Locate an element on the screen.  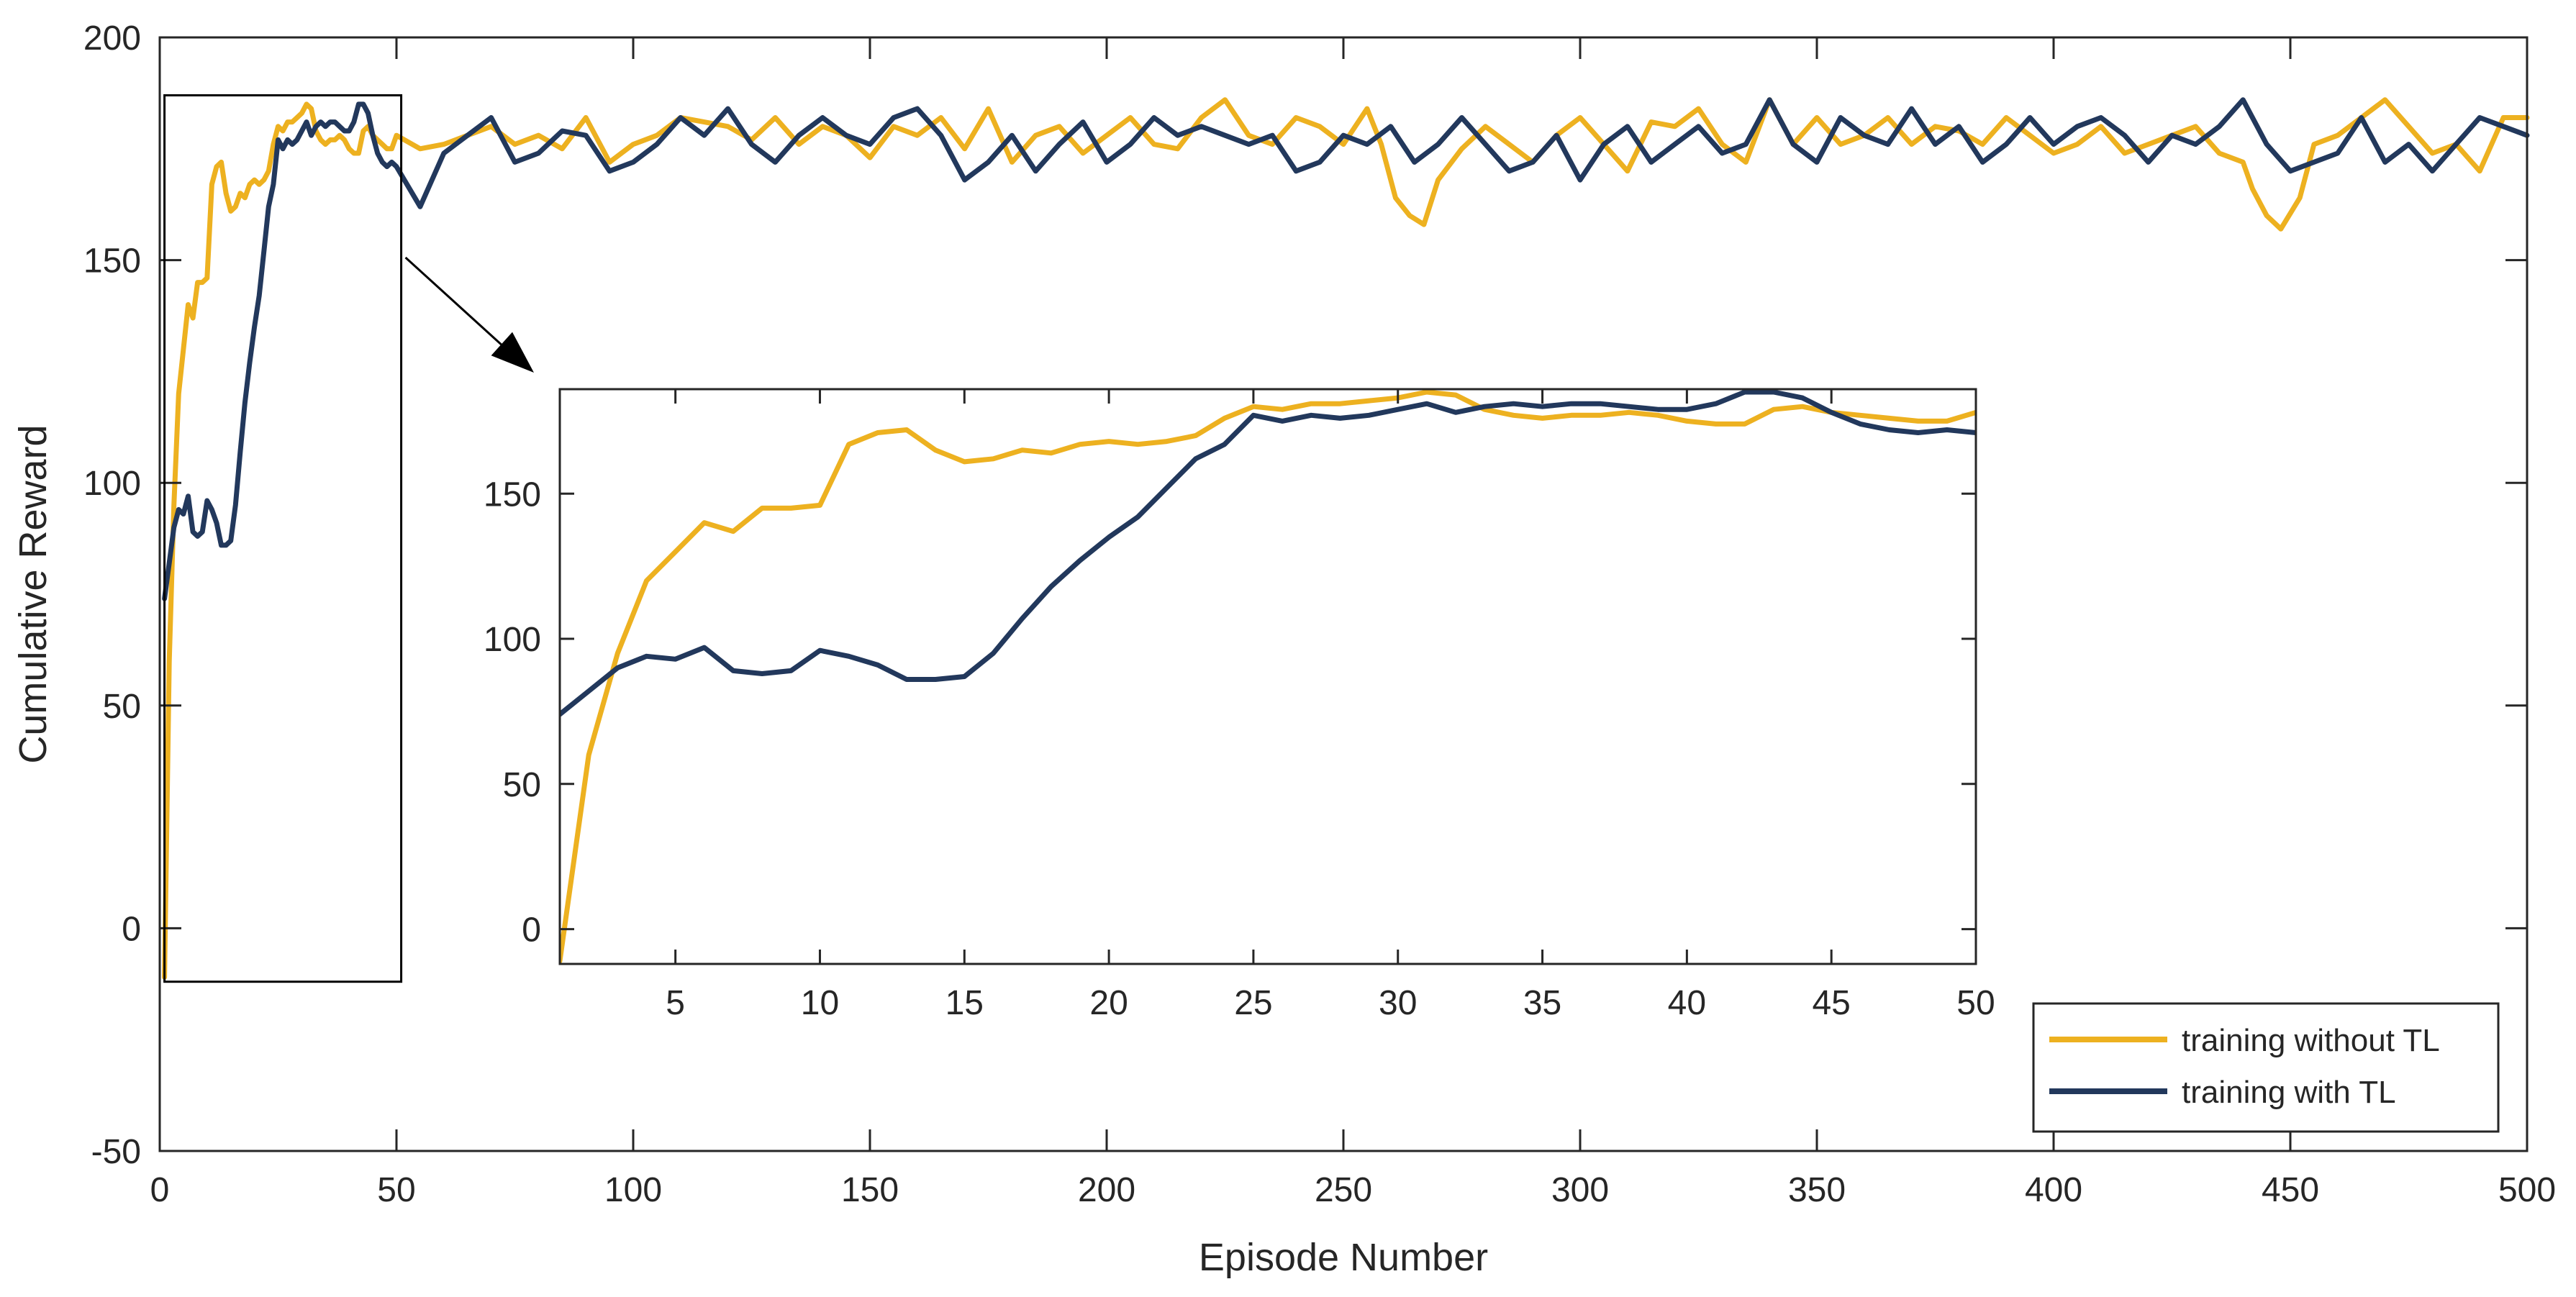
y-tick-label: 100 is located at coordinates (112, 484).